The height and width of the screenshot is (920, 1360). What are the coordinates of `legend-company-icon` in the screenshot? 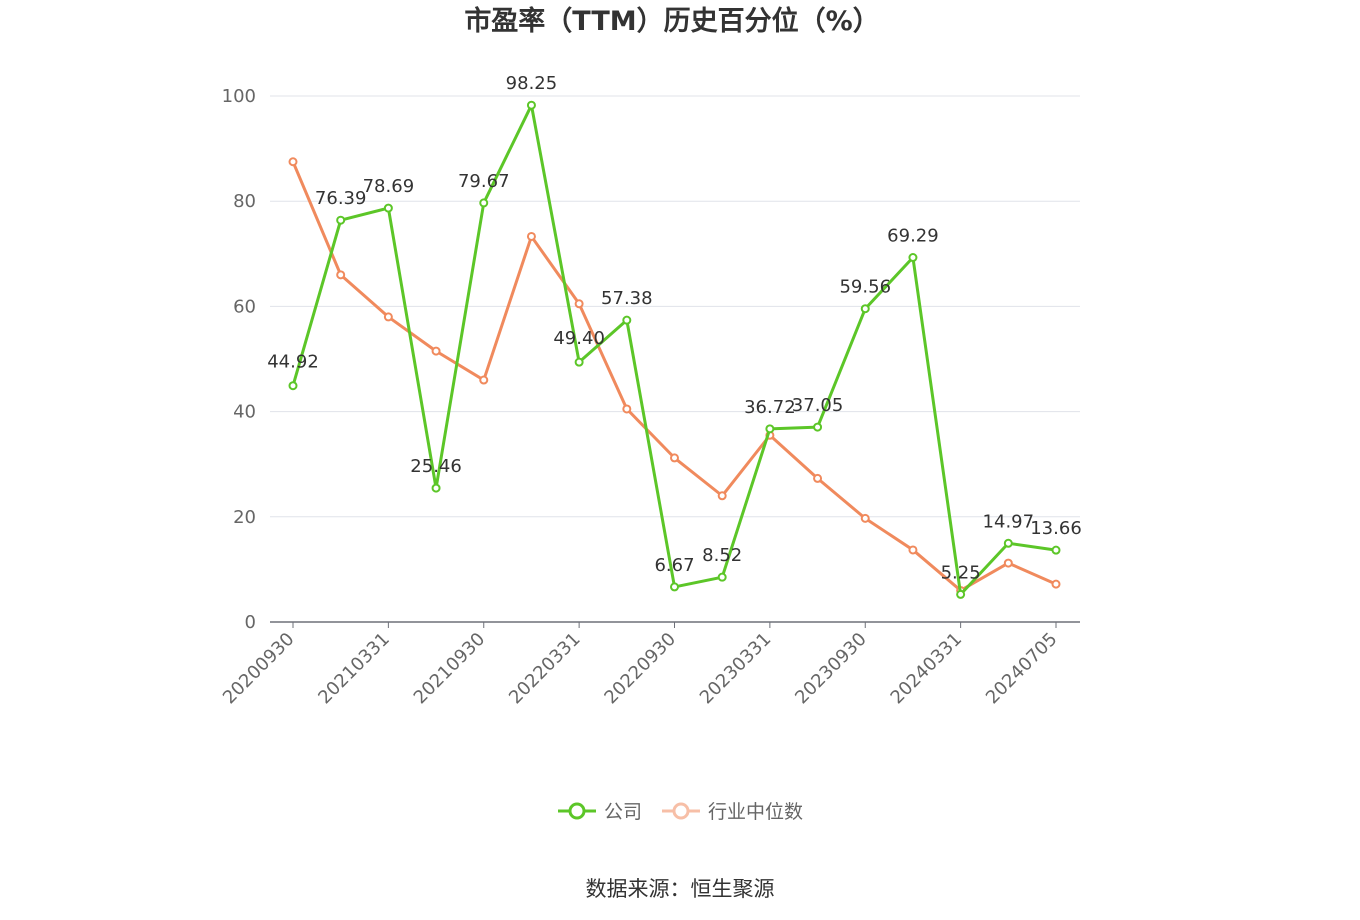 It's located at (577, 811).